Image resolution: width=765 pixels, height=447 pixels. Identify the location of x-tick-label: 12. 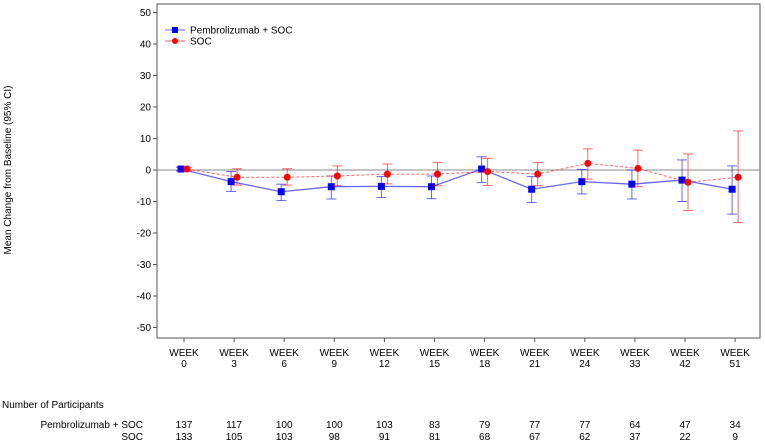
(385, 364).